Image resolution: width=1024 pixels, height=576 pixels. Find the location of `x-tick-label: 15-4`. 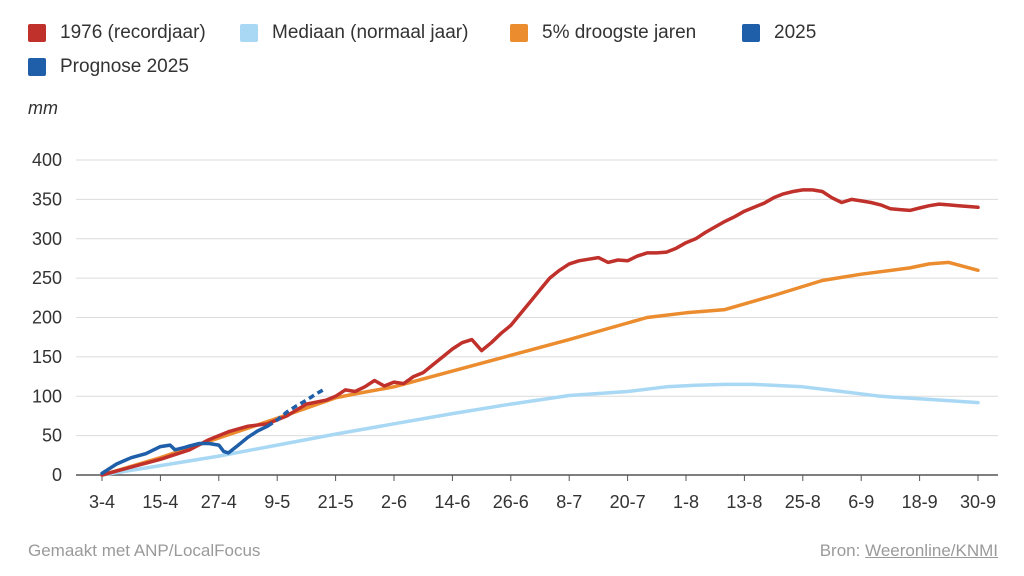

x-tick-label: 15-4 is located at coordinates (160, 502).